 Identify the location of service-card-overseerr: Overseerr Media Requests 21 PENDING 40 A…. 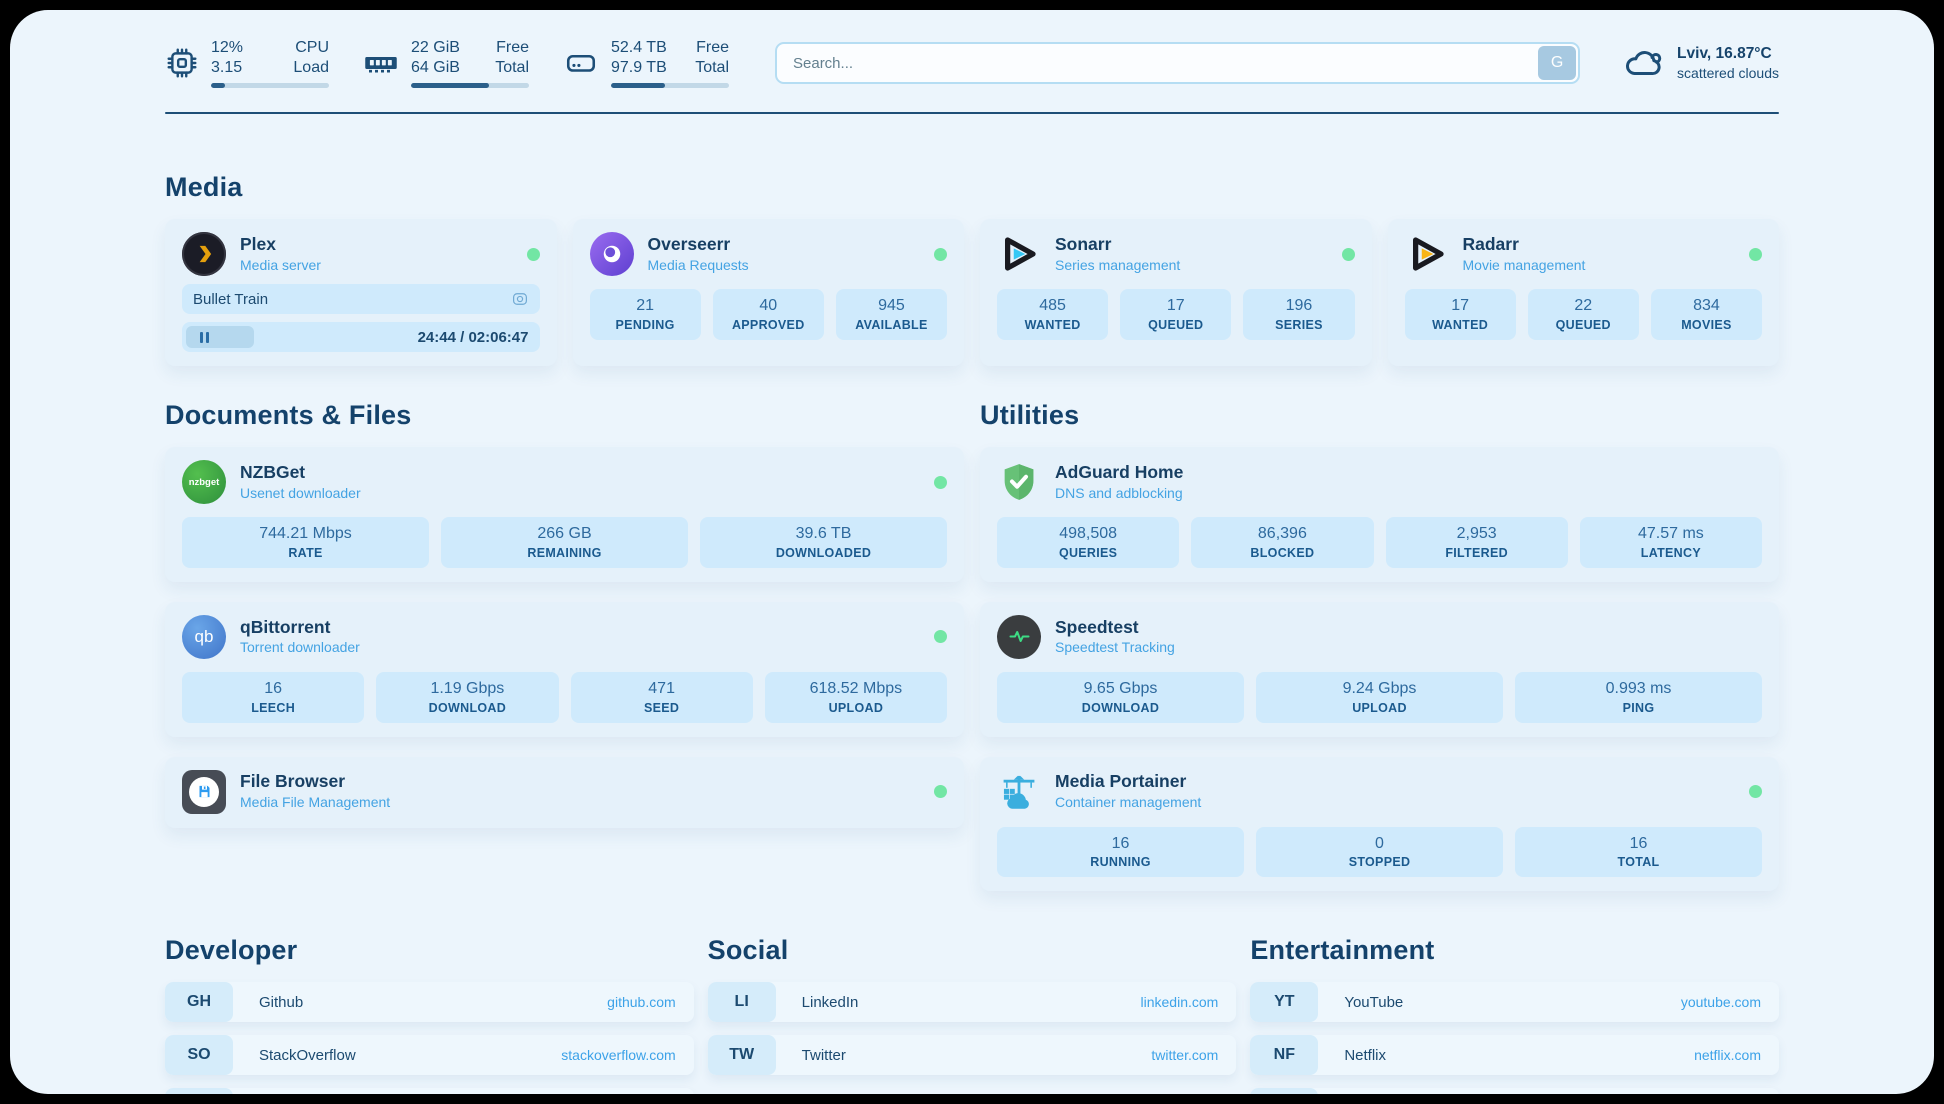
(768, 292).